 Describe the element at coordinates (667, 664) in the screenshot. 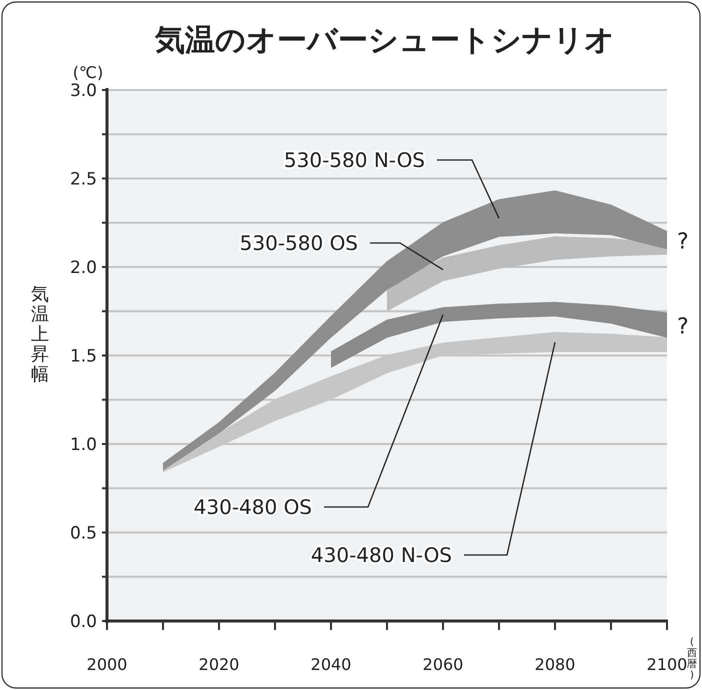

I see `x-tick-label: 2100` at that location.